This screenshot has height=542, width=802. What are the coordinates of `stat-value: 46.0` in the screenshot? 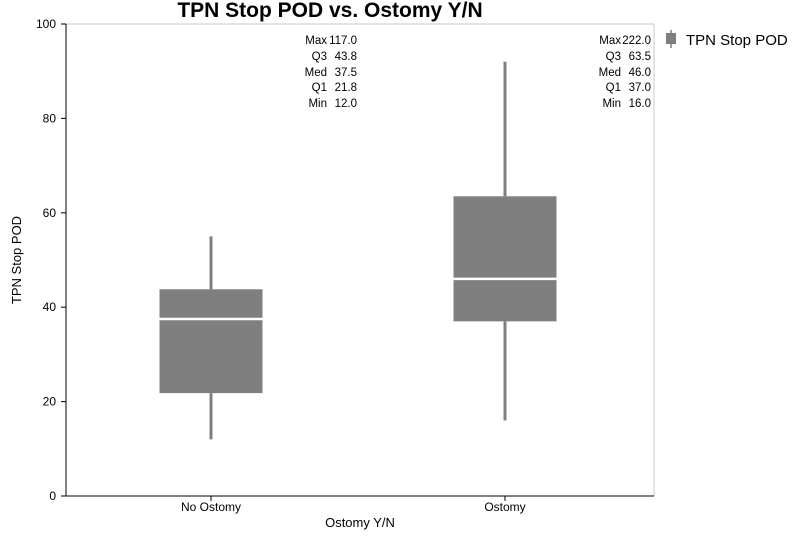 It's located at (640, 73).